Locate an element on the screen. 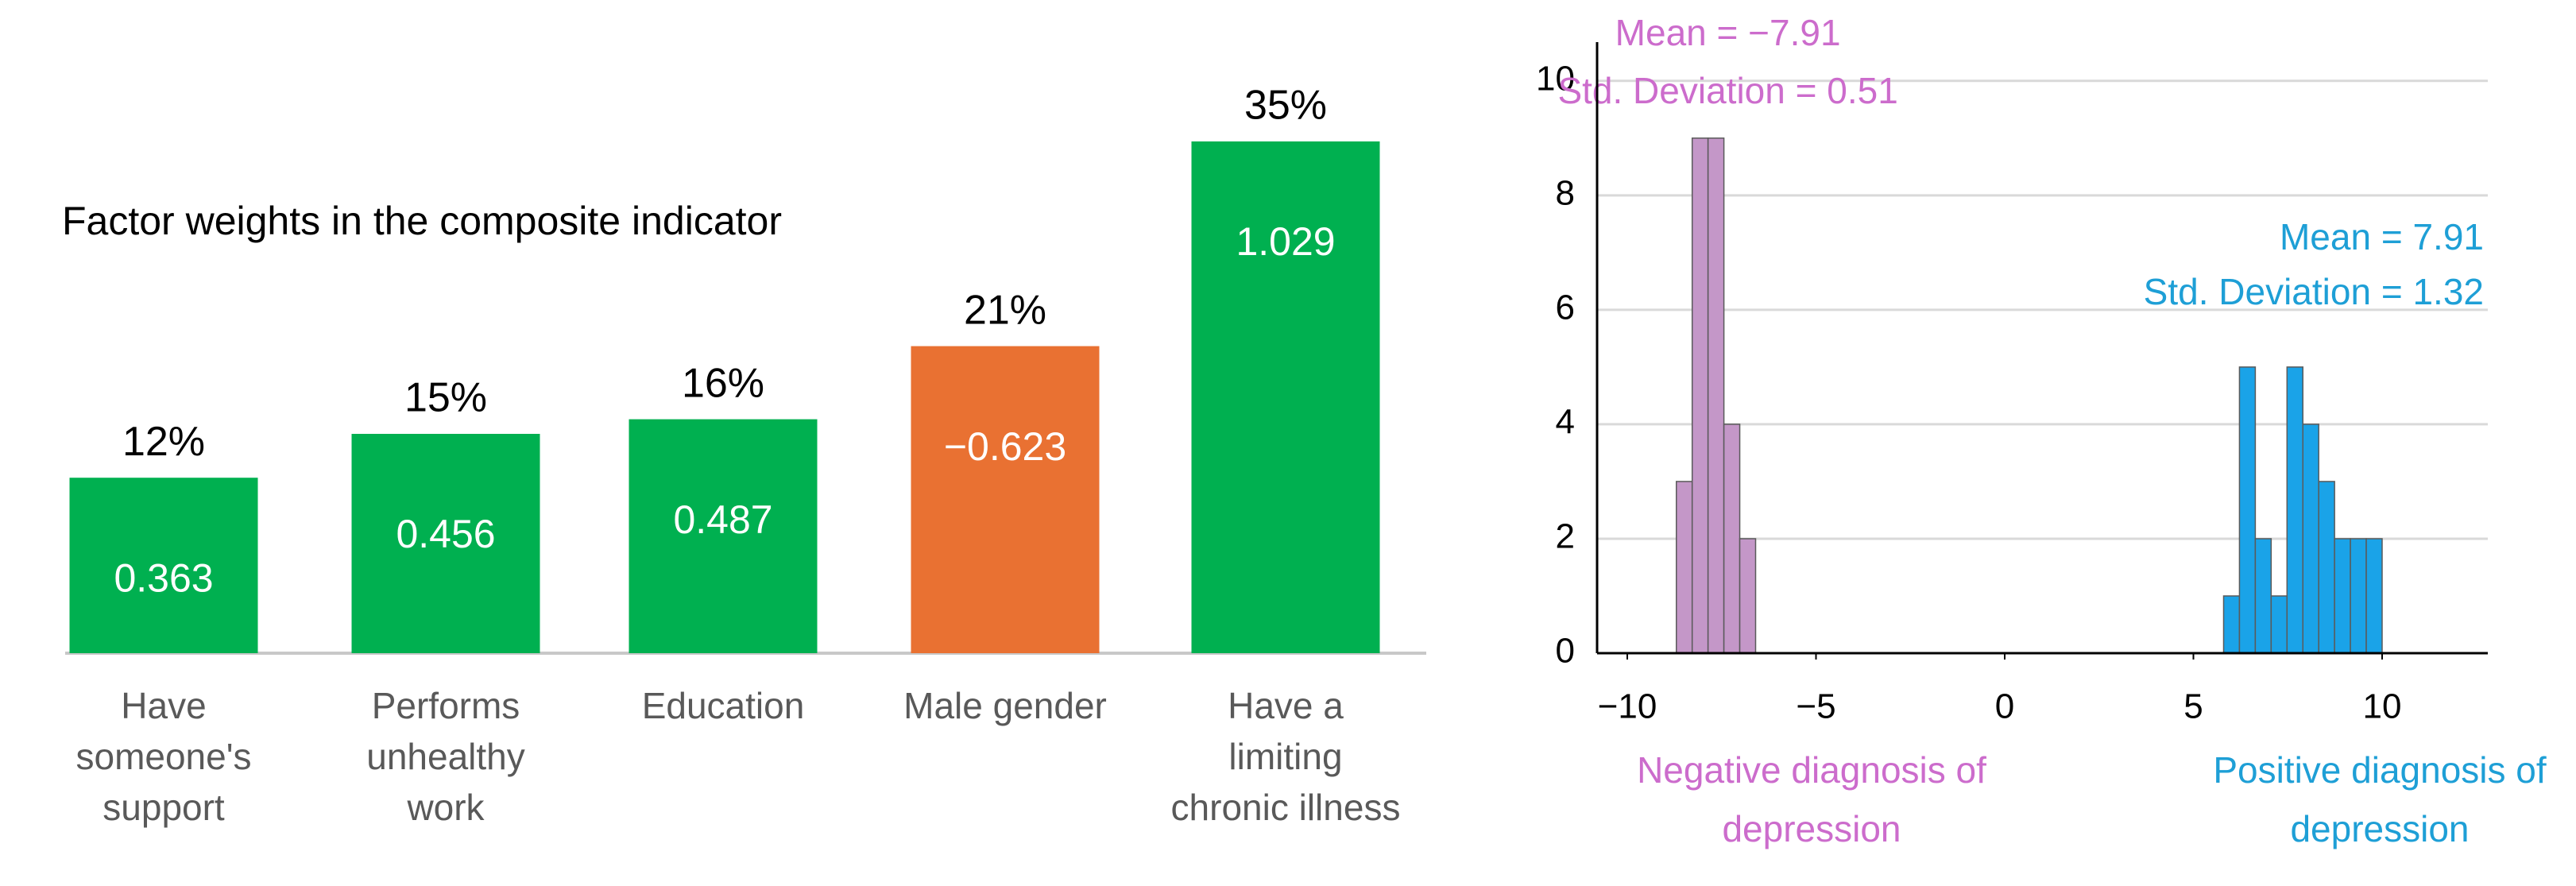  category-label-line: work is located at coordinates (445, 807).